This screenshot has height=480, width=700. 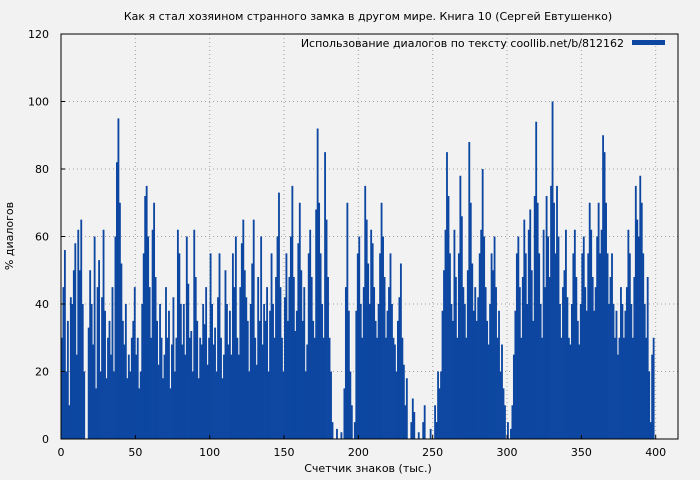 I want to click on y-tick-label: 120, so click(x=38, y=34).